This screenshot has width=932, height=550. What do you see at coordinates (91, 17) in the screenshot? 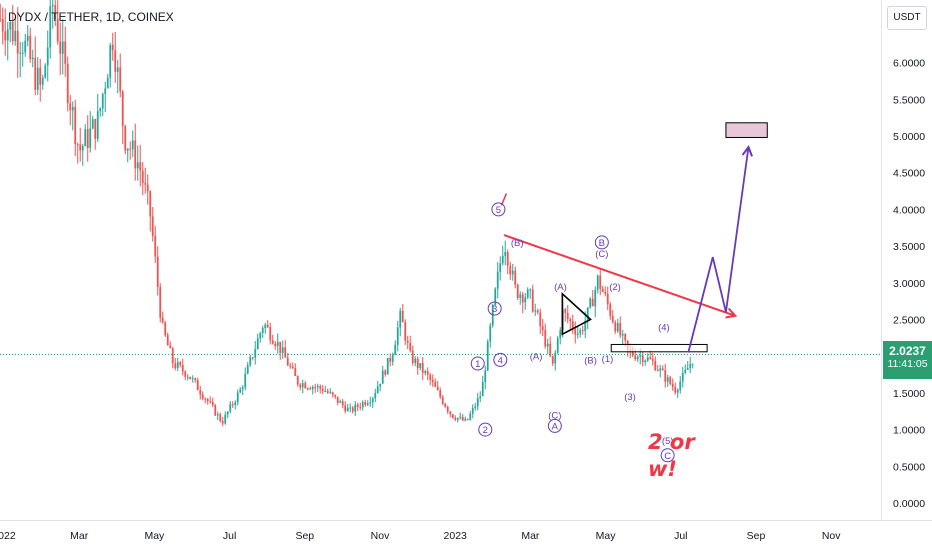
I see `symbol-title: DYDX / TETHER, 1D, COINEX` at bounding box center [91, 17].